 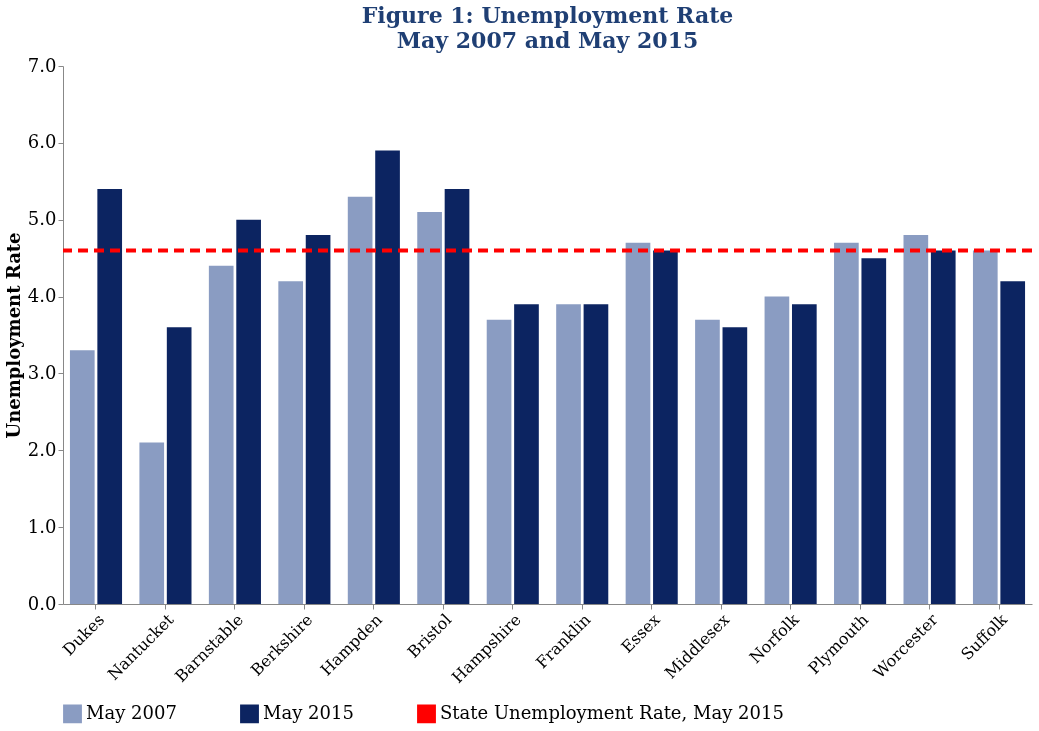 What do you see at coordinates (42, 526) in the screenshot?
I see `y-tick-label: 1.0` at bounding box center [42, 526].